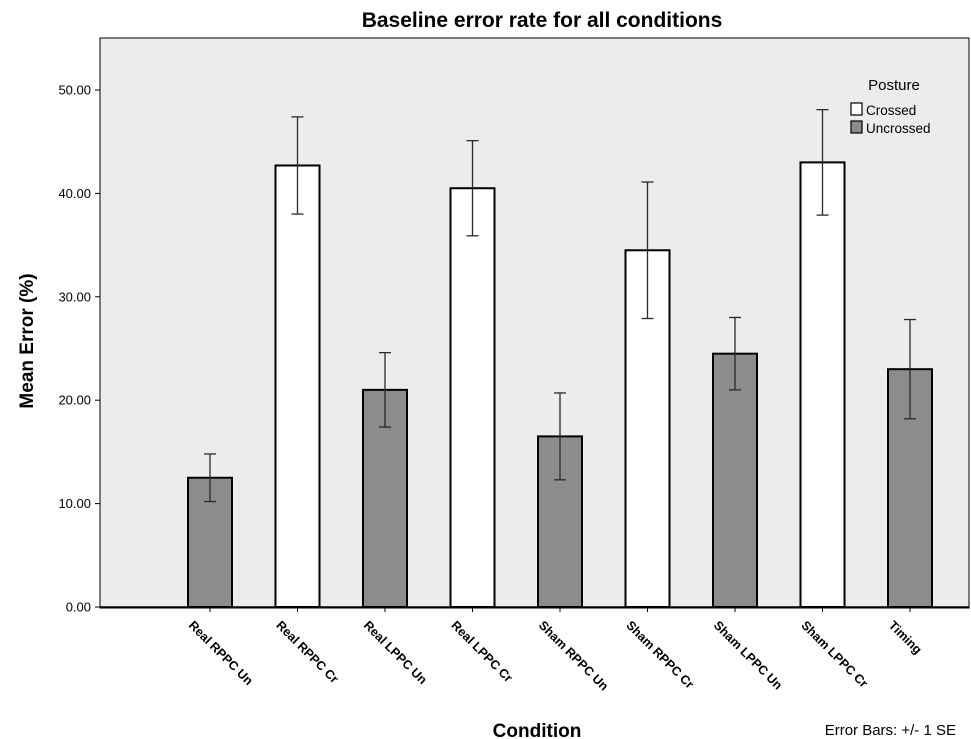 Image resolution: width=971 pixels, height=739 pixels. I want to click on error-bar-timing, so click(910, 369).